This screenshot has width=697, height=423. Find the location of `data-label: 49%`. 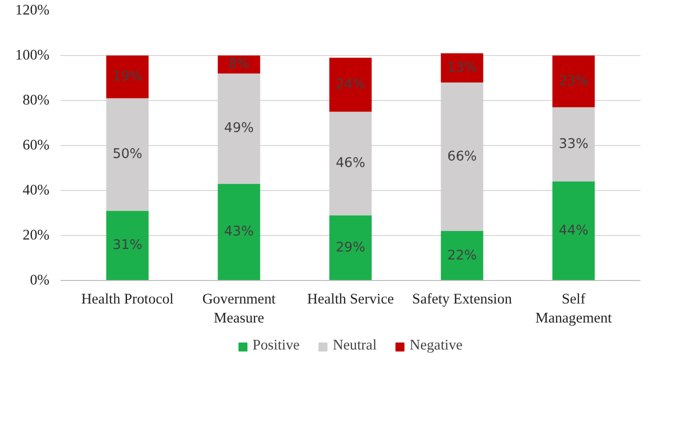

data-label: 49% is located at coordinates (239, 128).